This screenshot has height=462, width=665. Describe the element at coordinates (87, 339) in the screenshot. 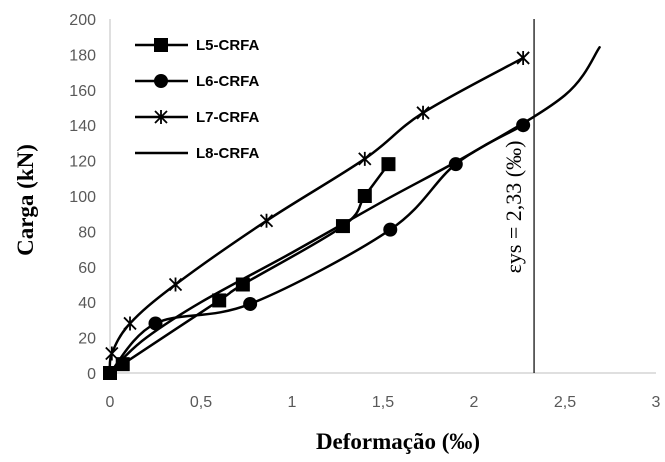

I see `y-tick-label: 20` at that location.